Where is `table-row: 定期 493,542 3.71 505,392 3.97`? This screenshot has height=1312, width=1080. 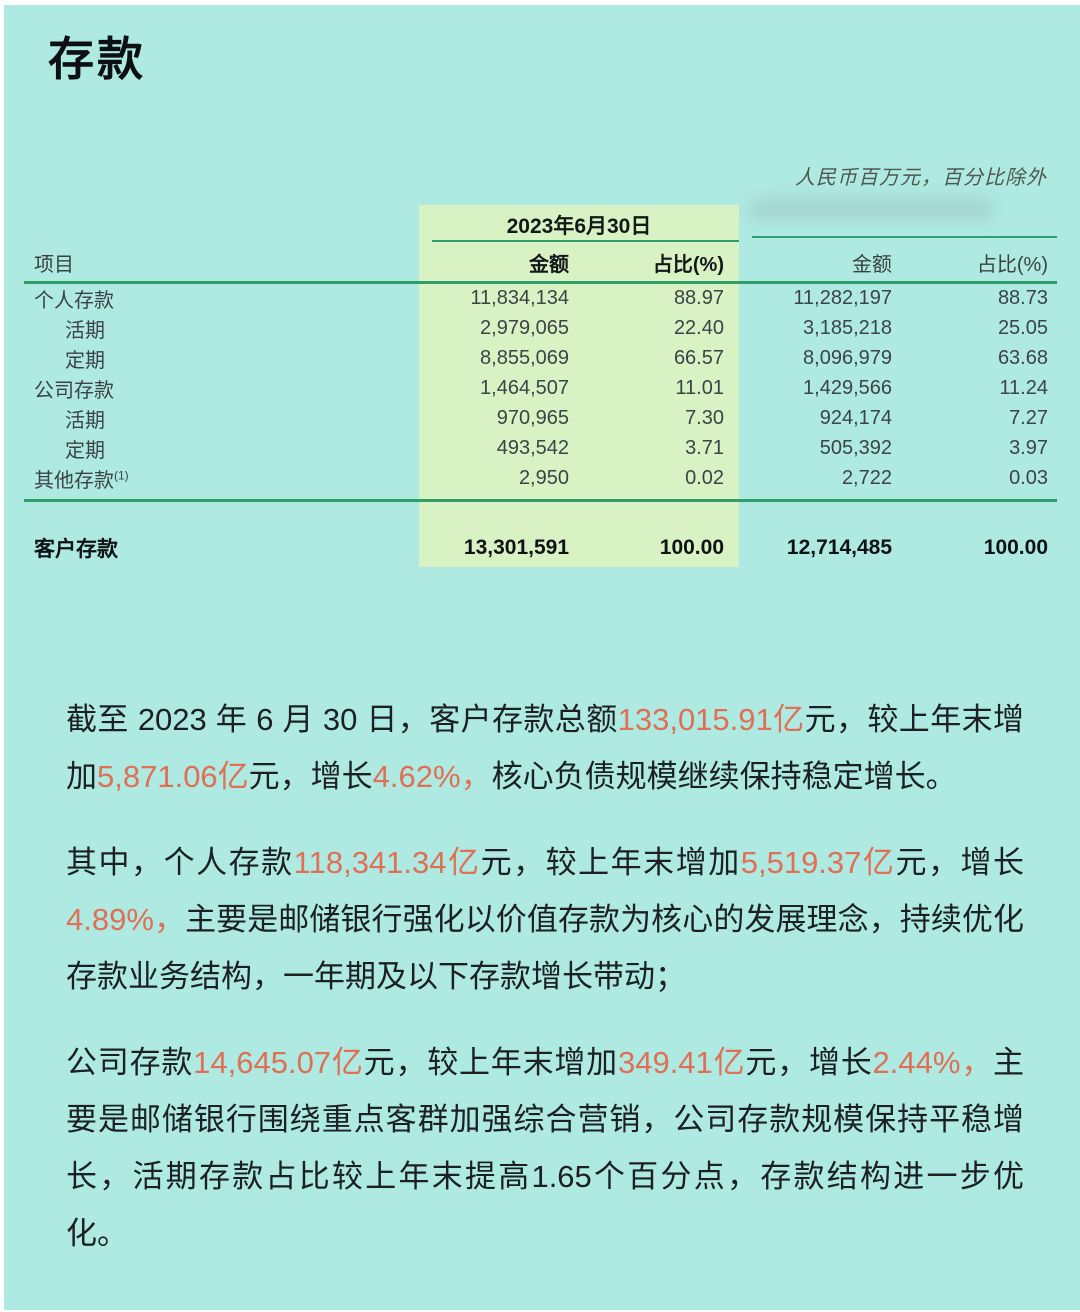
table-row: 定期 493,542 3.71 505,392 3.97 is located at coordinates (542, 448).